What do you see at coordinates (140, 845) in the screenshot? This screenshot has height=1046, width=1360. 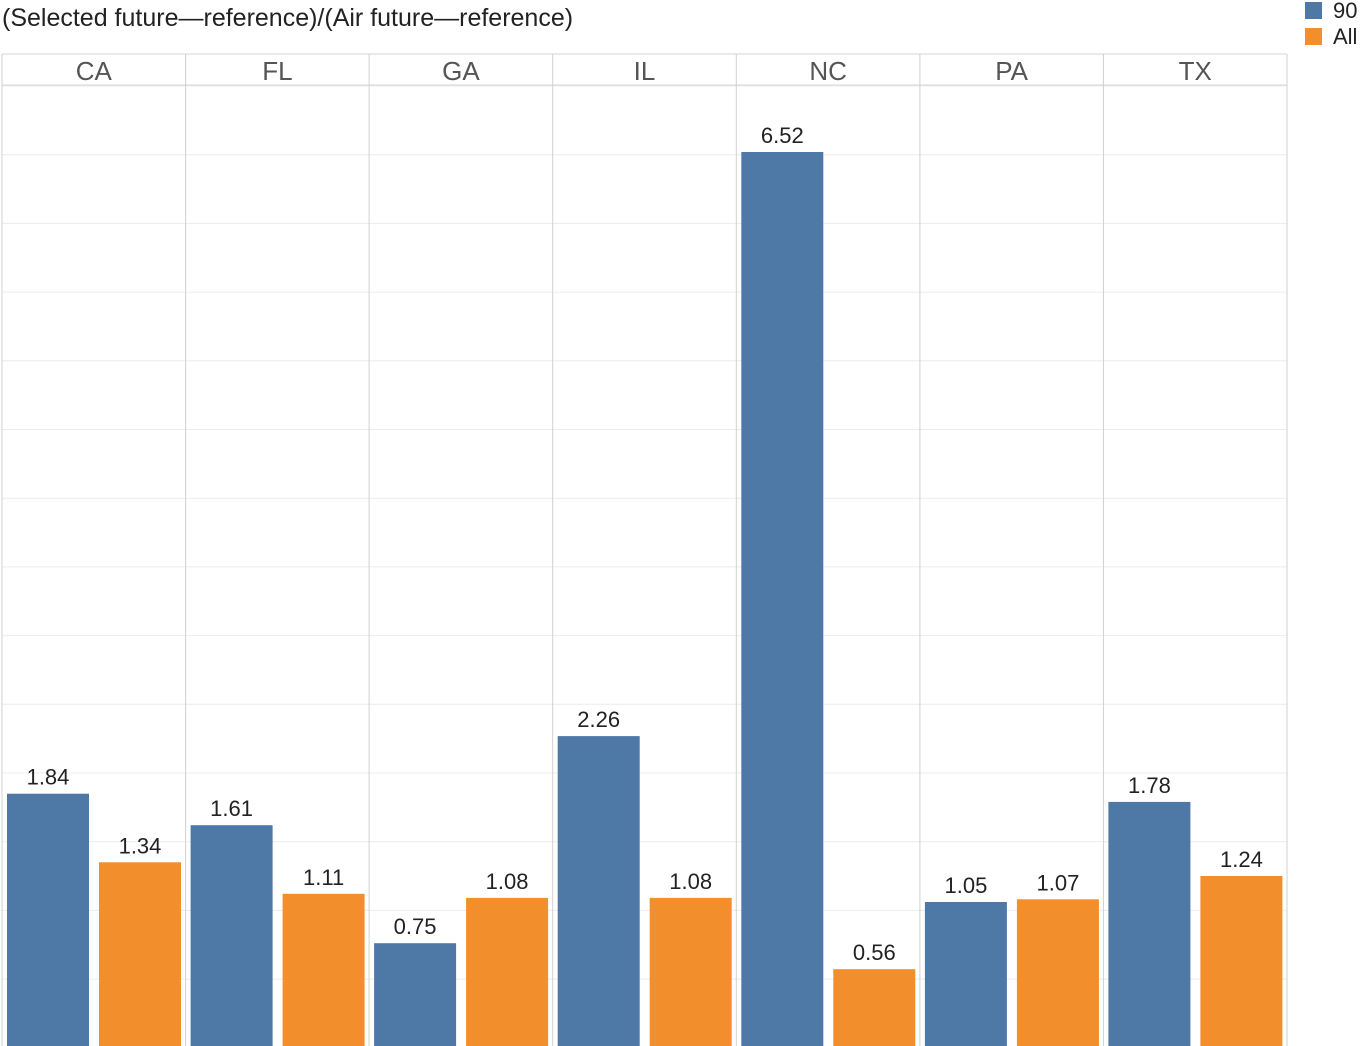 I see `data-label-ca-all: 1.34` at bounding box center [140, 845].